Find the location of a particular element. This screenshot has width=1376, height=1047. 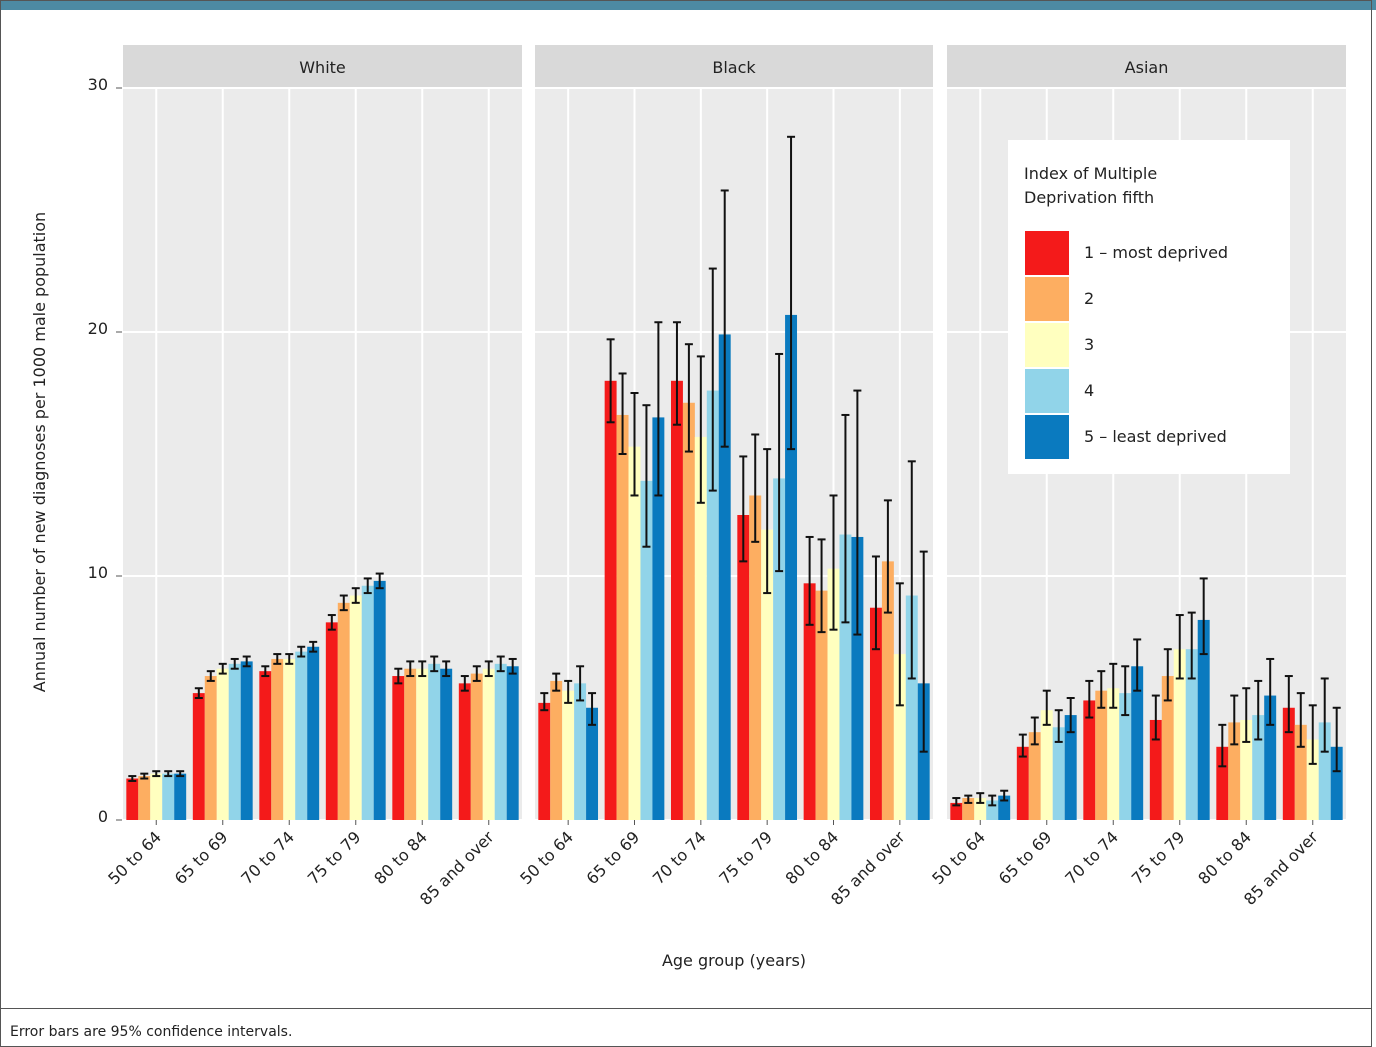

x-tick-label: 75 to 79 is located at coordinates (334, 857).